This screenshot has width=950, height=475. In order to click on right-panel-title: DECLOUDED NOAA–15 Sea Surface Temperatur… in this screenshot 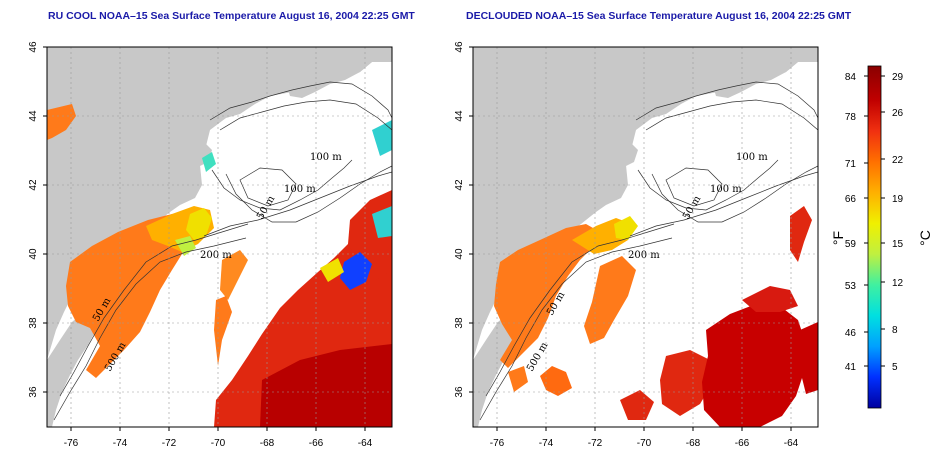, I will do `click(659, 16)`.